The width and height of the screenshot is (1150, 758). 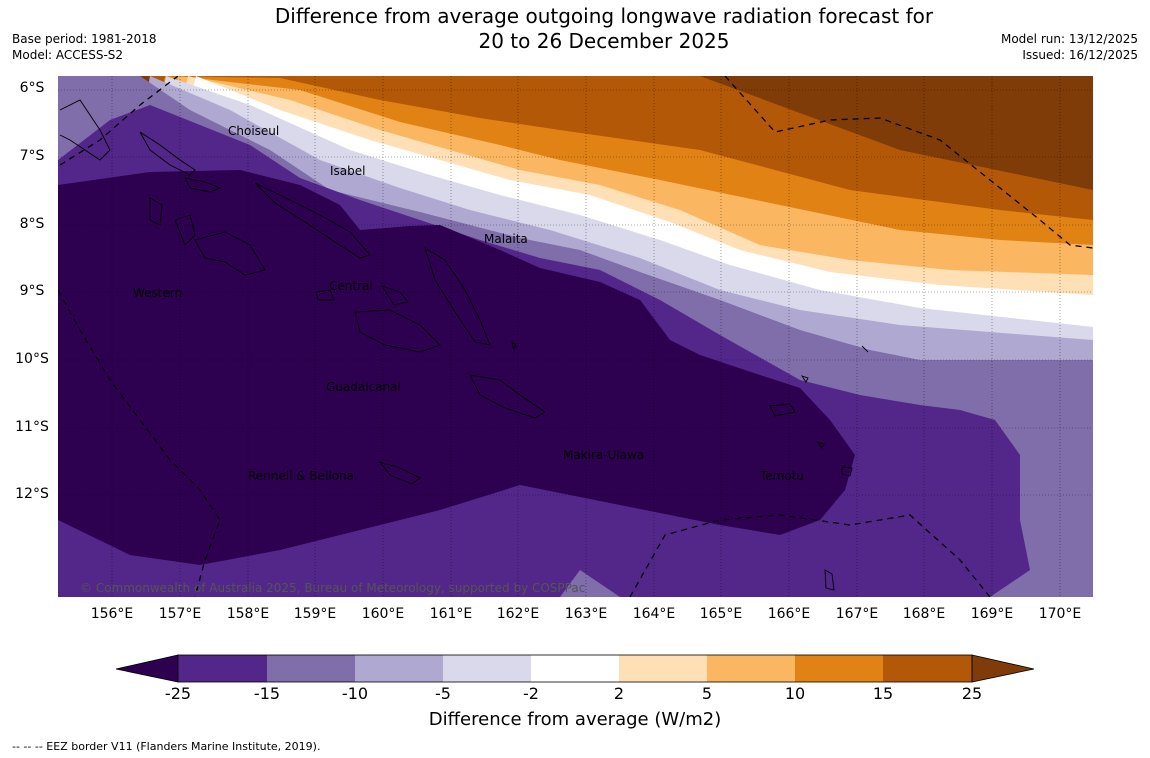 What do you see at coordinates (1069, 47) in the screenshot?
I see `meta-right: Model run: 13/12/2025 Issued: 16/12/2025` at bounding box center [1069, 47].